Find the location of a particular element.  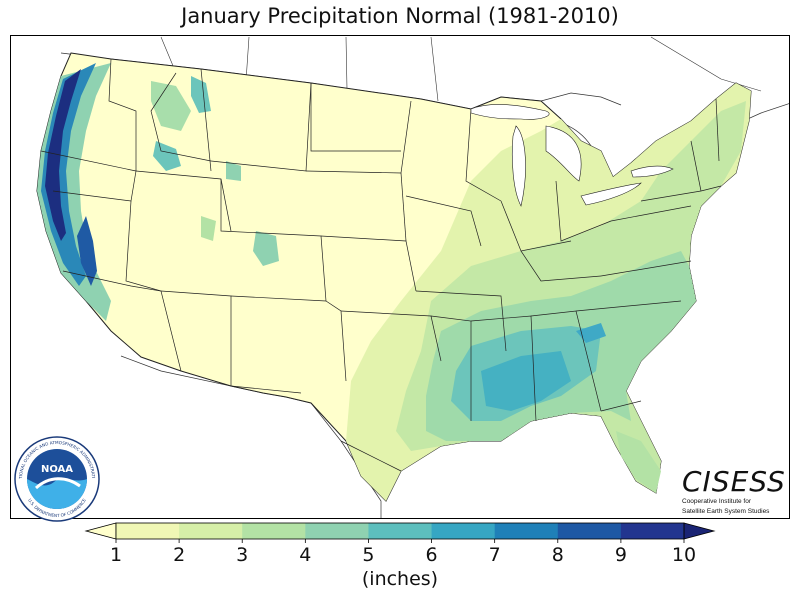

precip-florida-band is located at coordinates (638, 462).